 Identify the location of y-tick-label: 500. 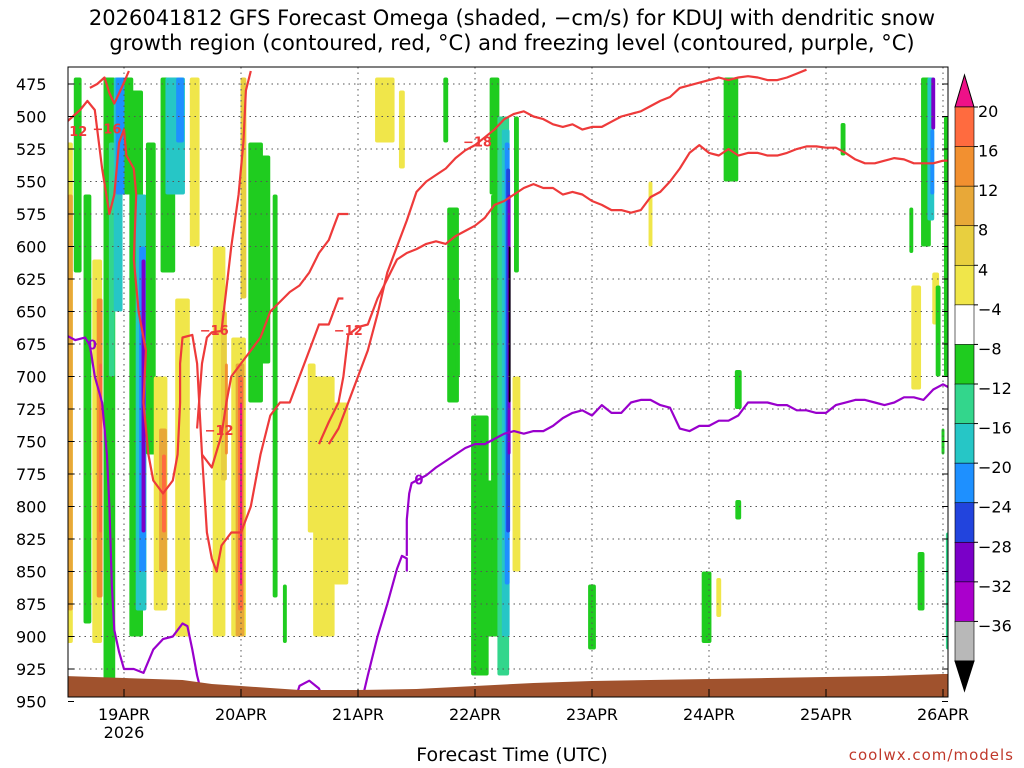
(31, 117).